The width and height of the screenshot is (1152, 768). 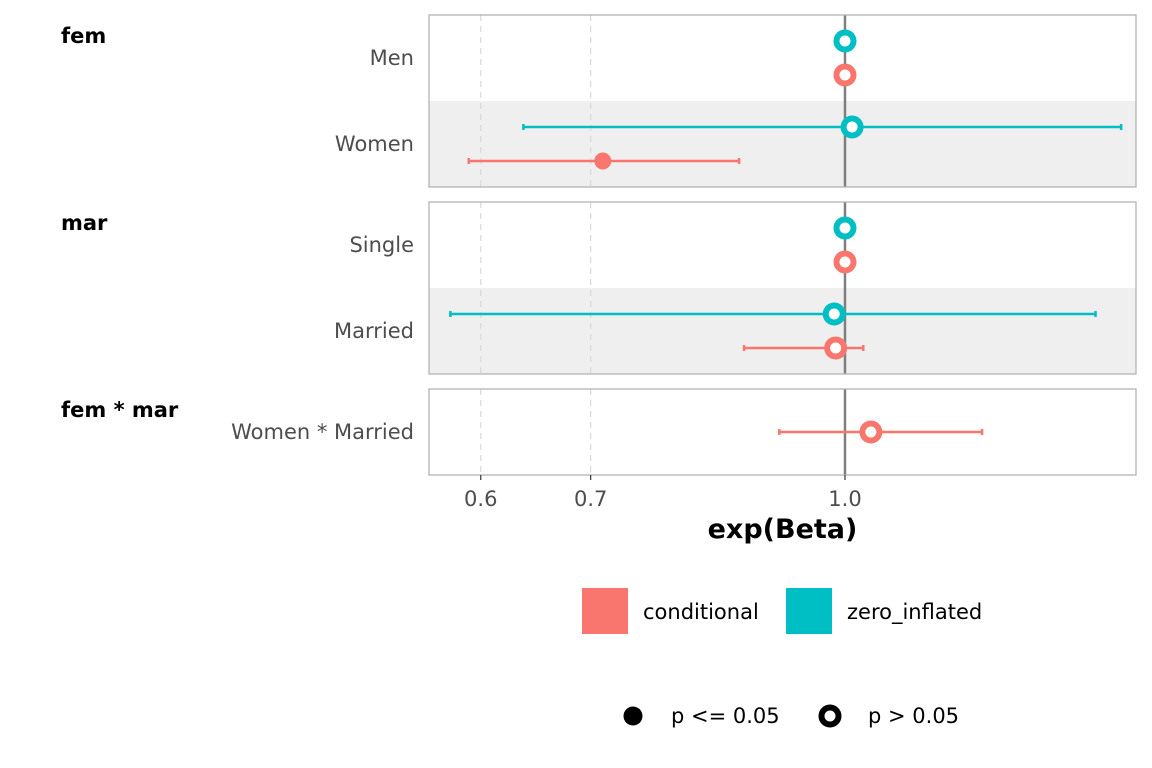 I want to click on term-label: Men, so click(x=392, y=58).